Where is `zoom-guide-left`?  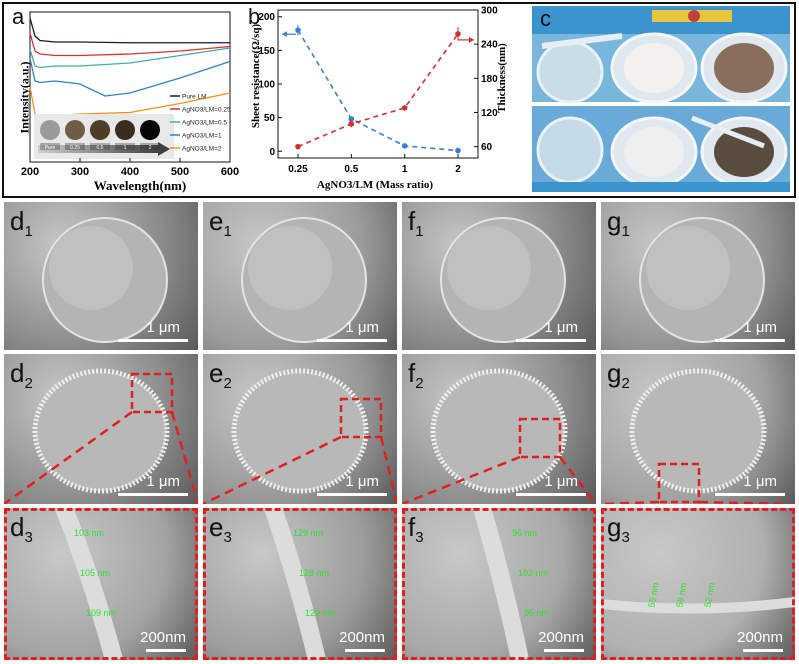
zoom-guide-left is located at coordinates (461, 479).